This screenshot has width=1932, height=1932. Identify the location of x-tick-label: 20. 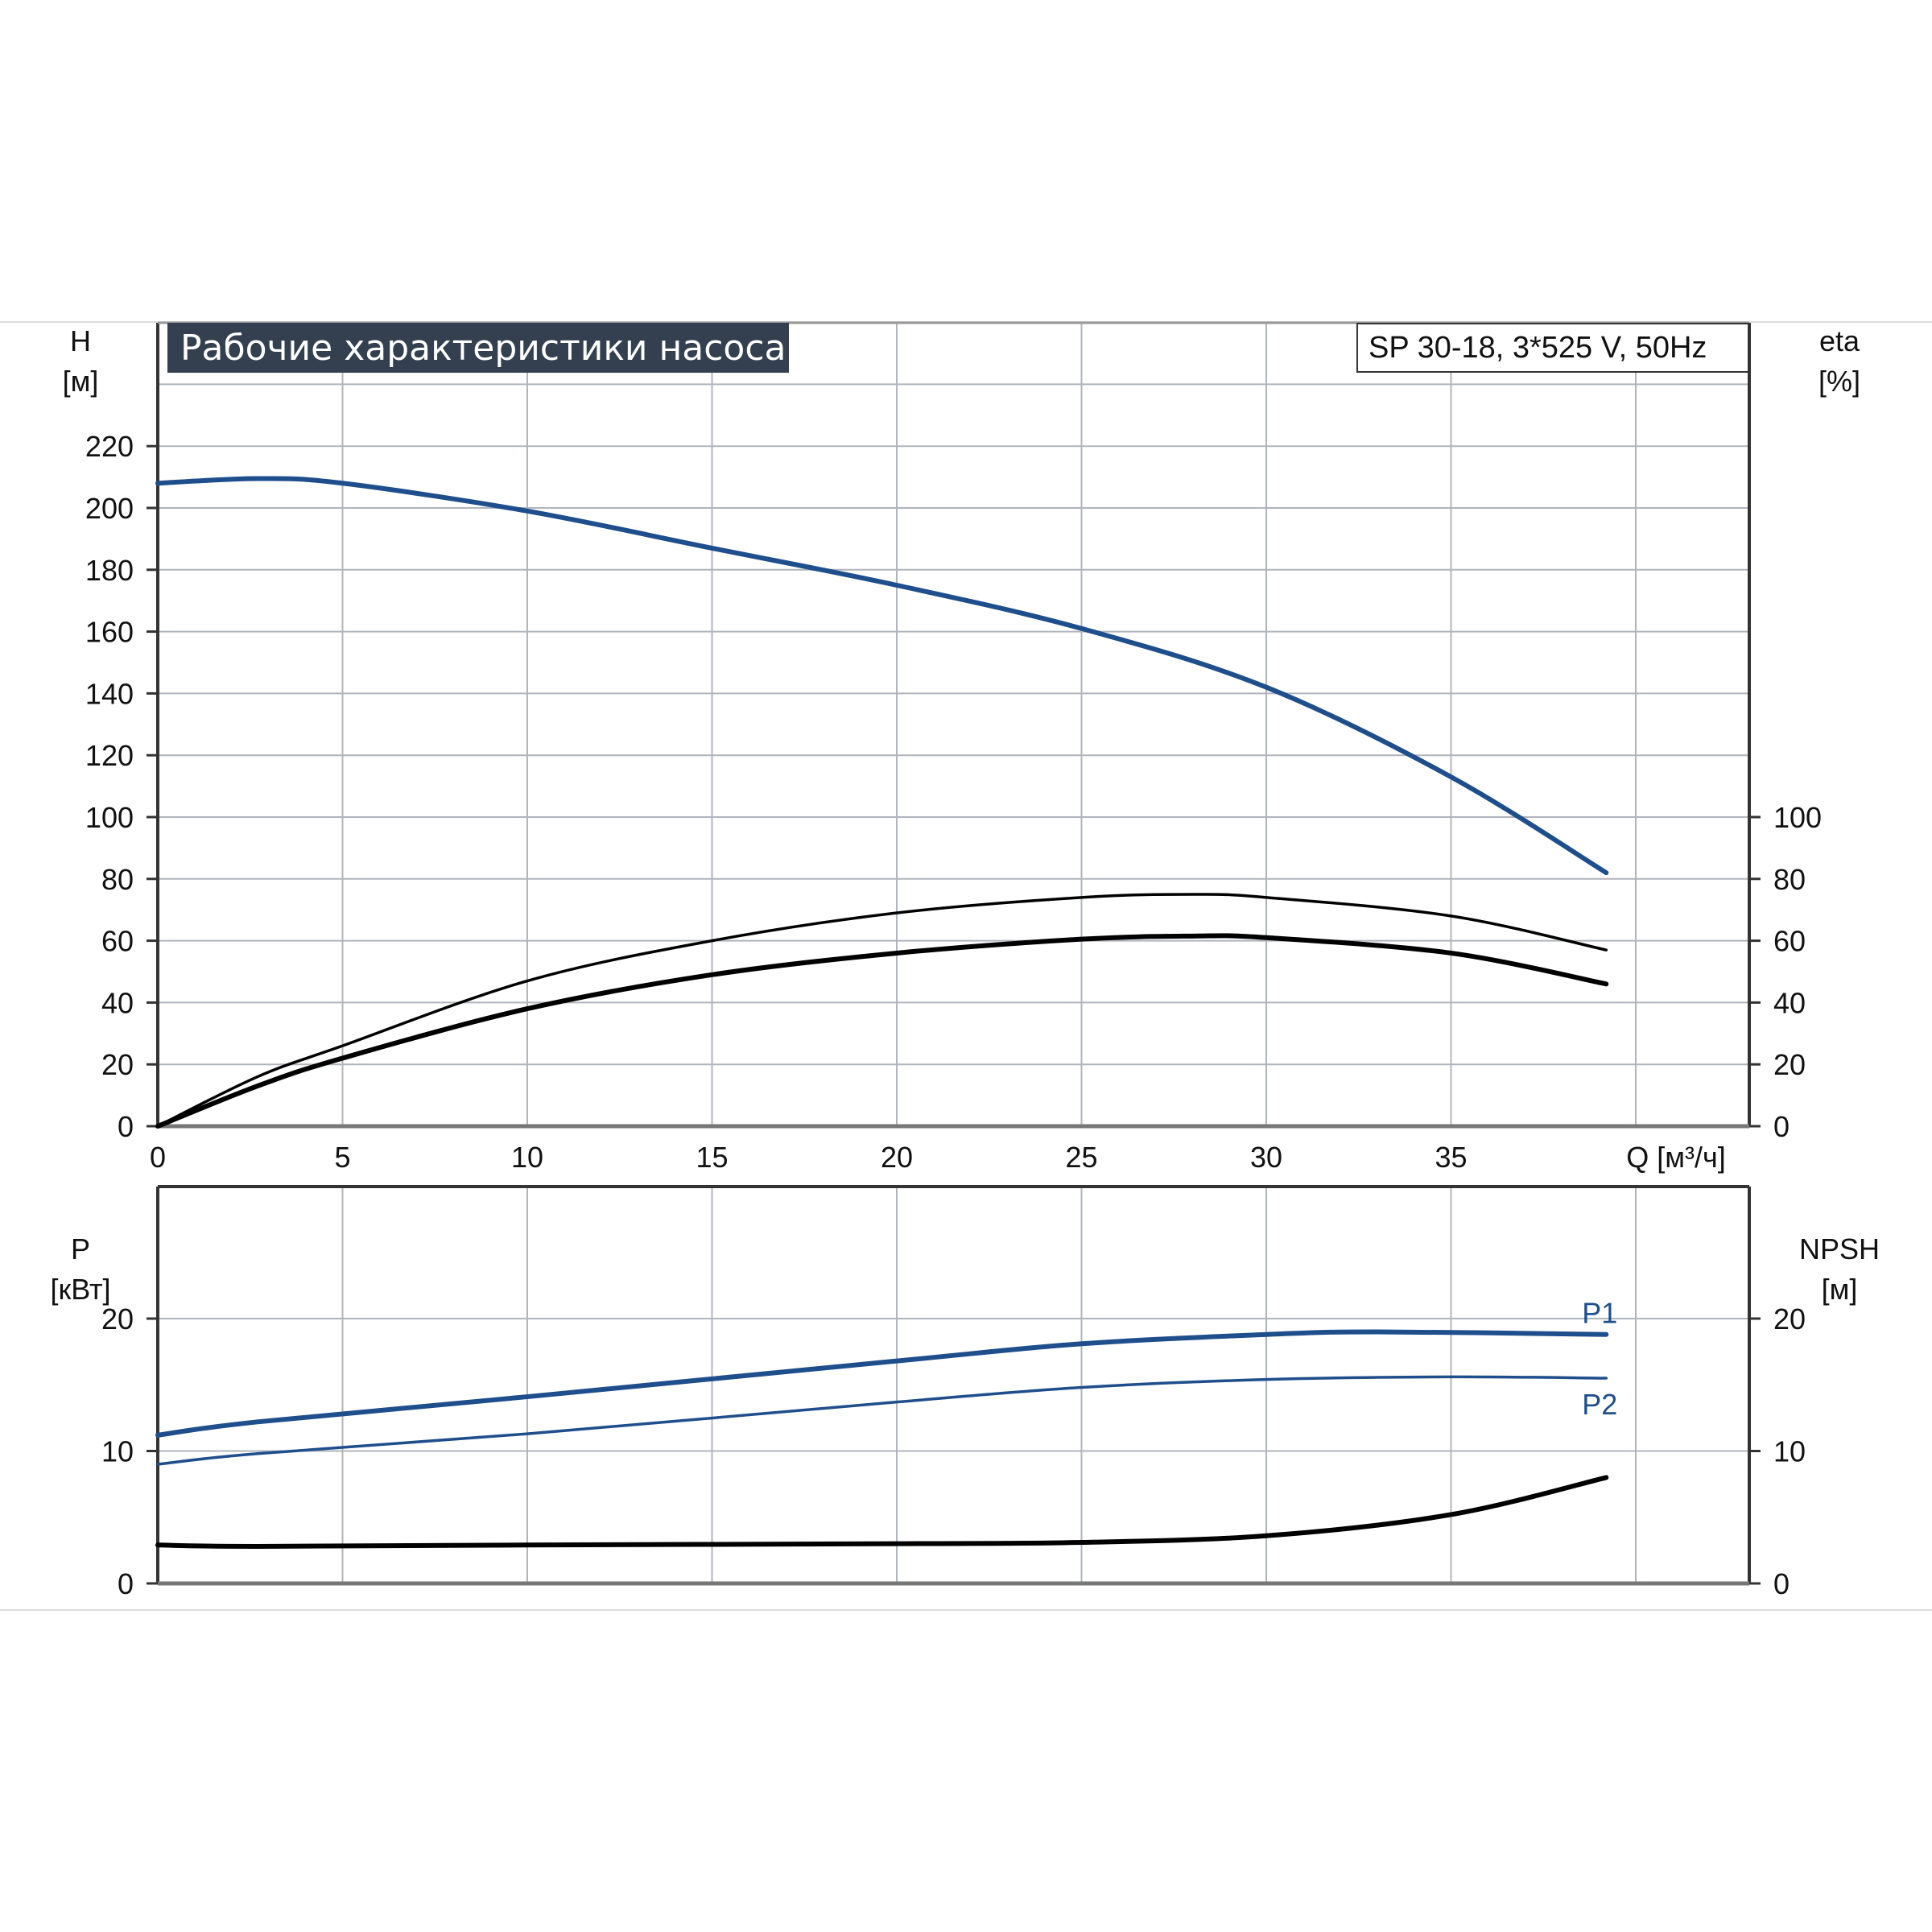
(897, 1157).